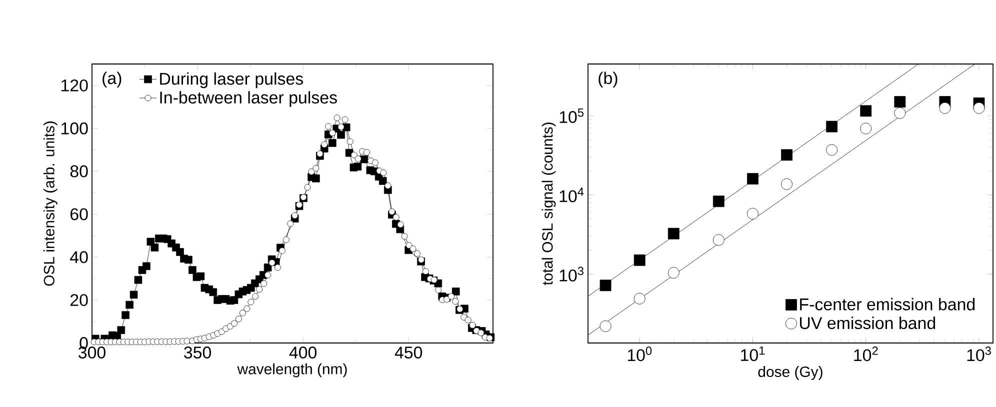  Describe the element at coordinates (887, 304) in the screenshot. I see `legend-label: F-center emission band` at that location.